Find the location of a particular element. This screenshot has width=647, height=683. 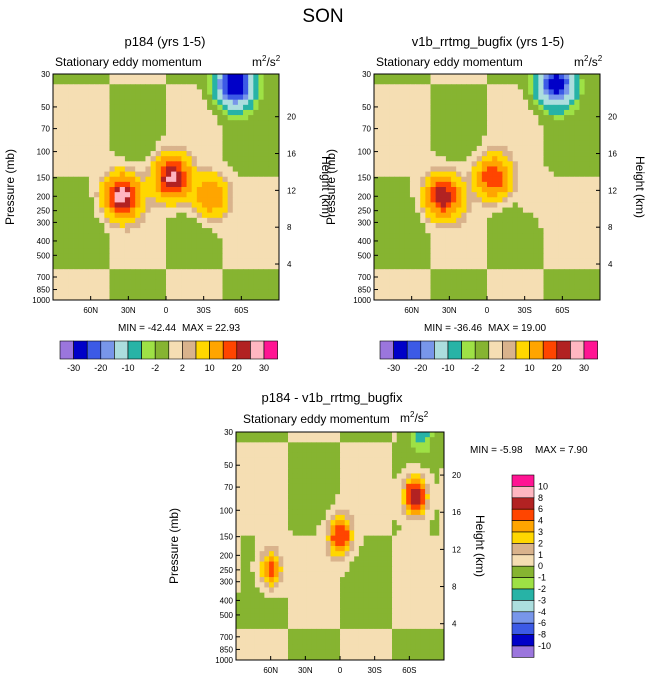

height-tick-label: 20 is located at coordinates (291, 117).